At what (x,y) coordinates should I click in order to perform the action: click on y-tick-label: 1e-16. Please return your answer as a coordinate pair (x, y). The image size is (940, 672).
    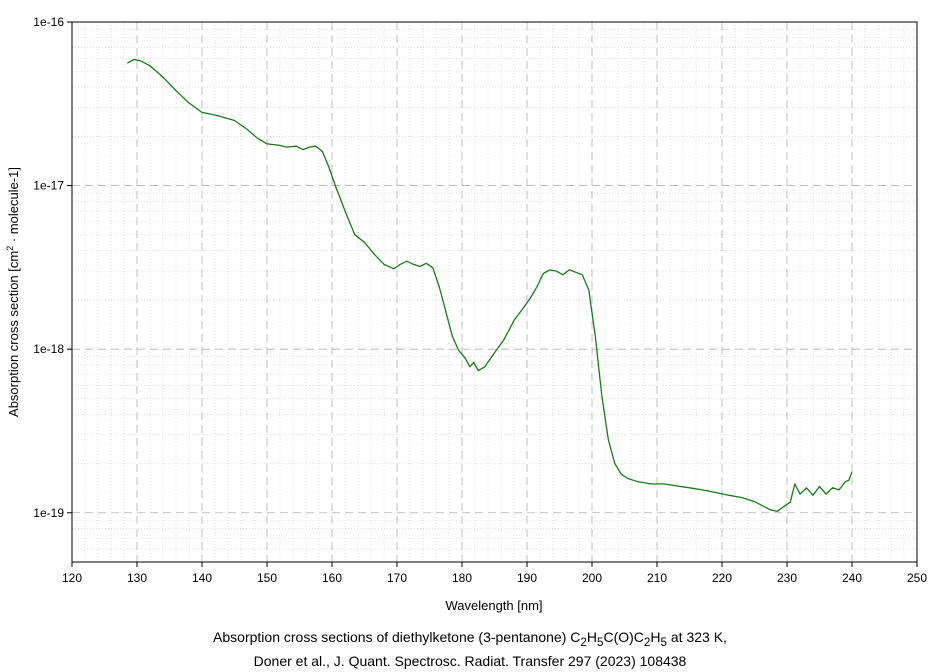
    Looking at the image, I should click on (48, 22).